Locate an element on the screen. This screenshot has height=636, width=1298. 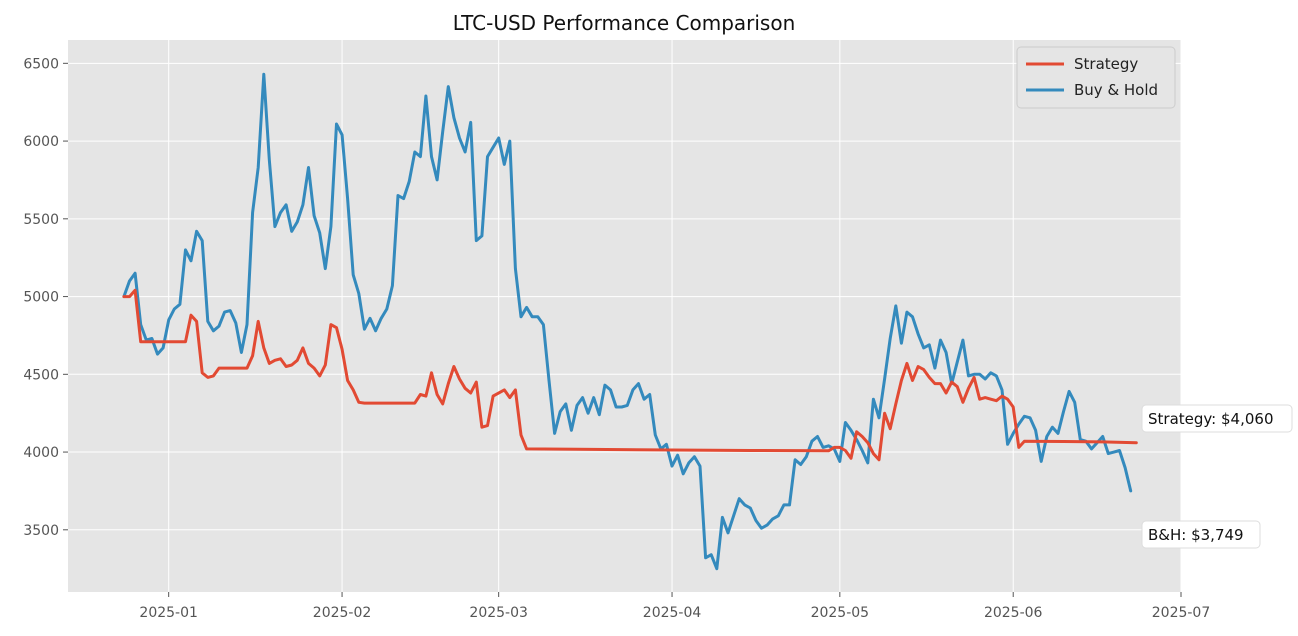
x-tick-label: 2025-04 is located at coordinates (672, 613).